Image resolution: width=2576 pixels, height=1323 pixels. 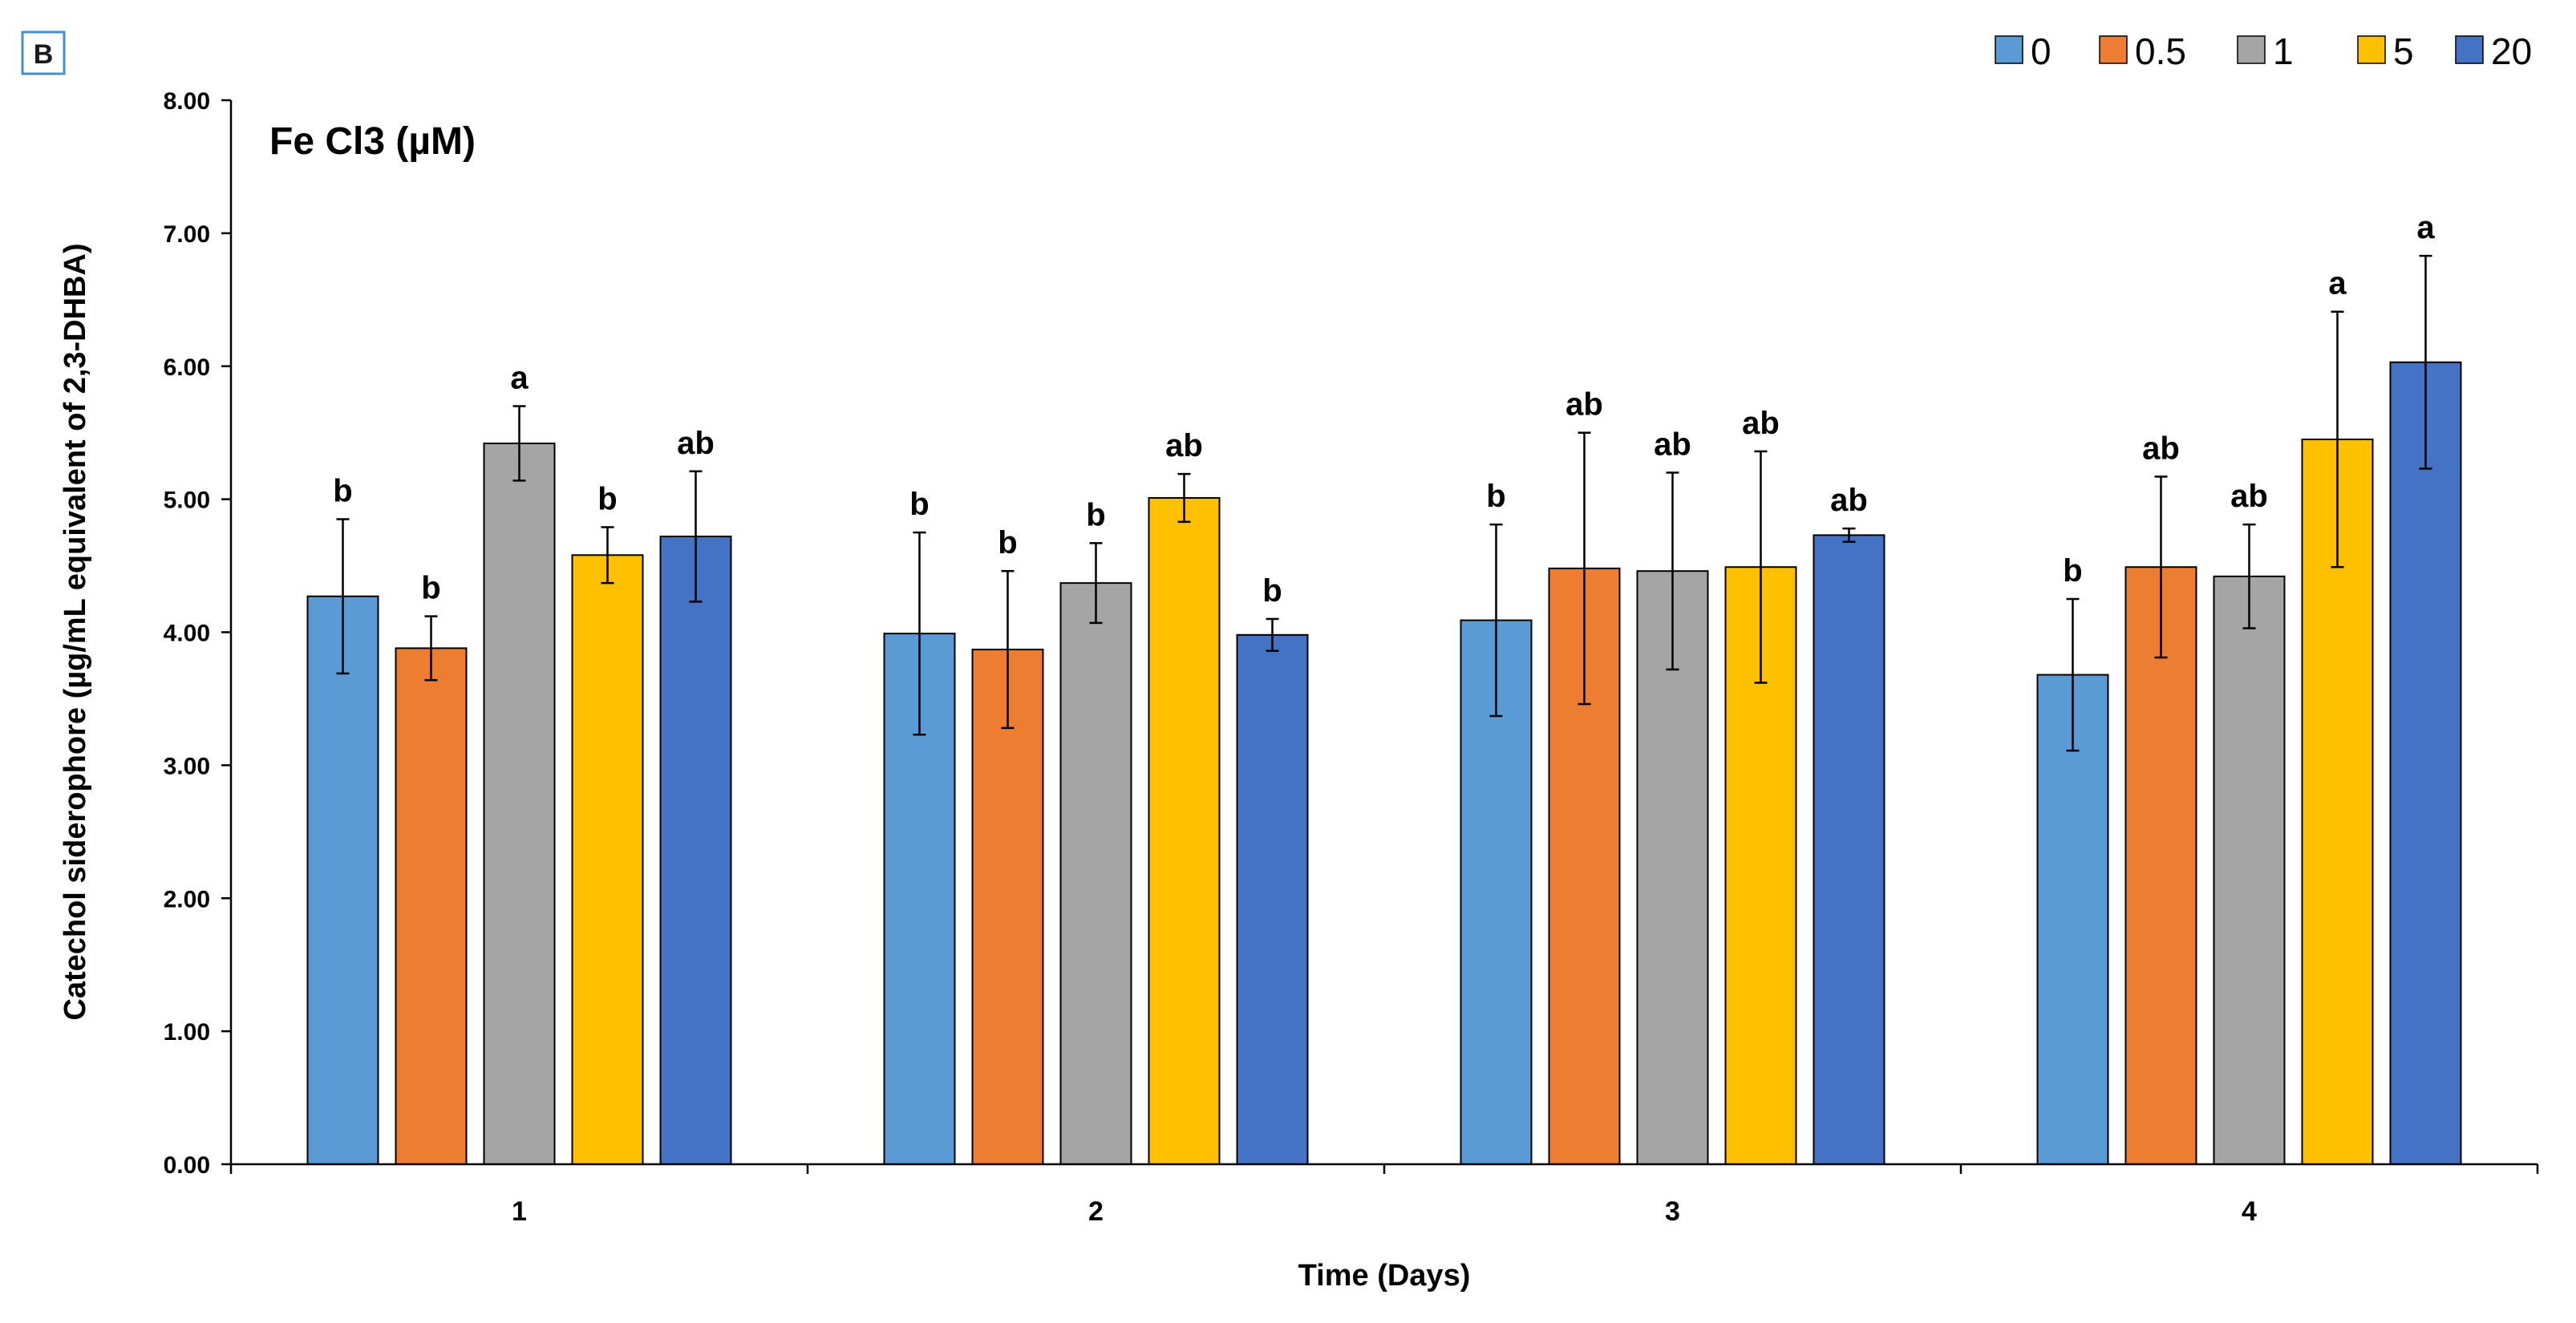 I want to click on panel-label-text: B, so click(x=44, y=54).